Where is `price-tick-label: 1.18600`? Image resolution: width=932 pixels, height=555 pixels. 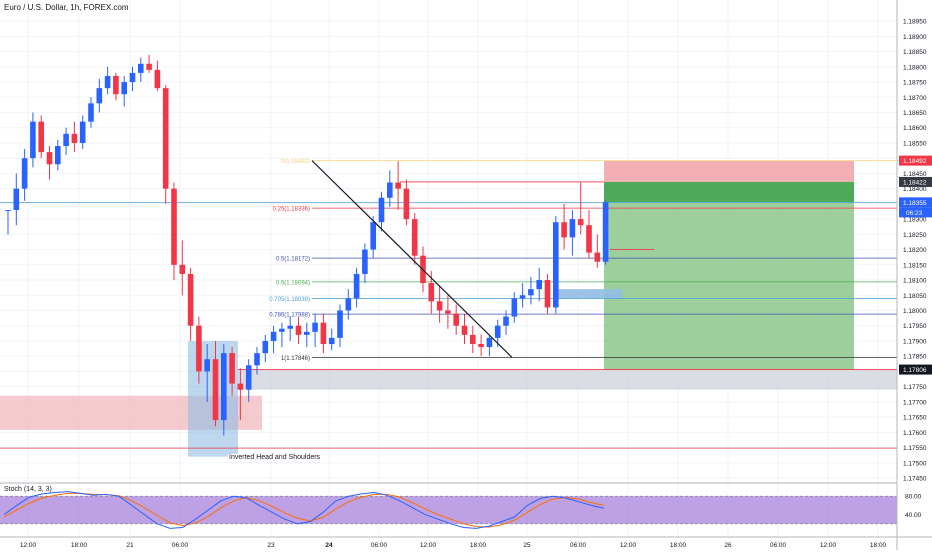
price-tick-label: 1.18600 is located at coordinates (915, 128).